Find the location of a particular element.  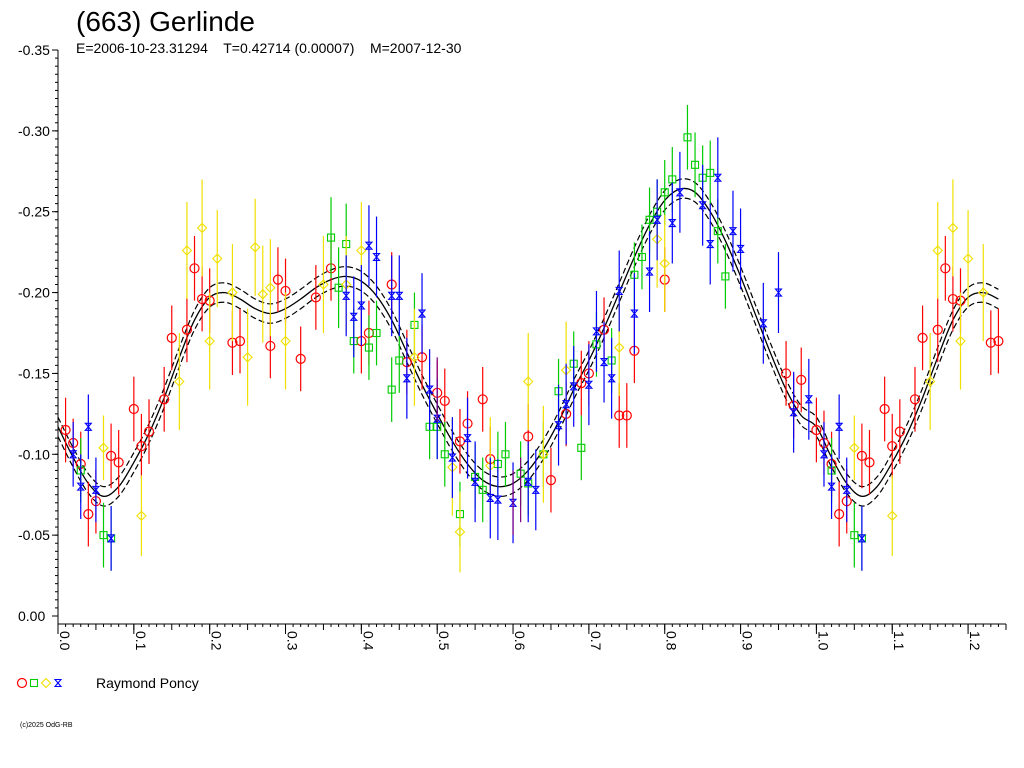

x-tick-label: 0.5 is located at coordinates (444, 641).